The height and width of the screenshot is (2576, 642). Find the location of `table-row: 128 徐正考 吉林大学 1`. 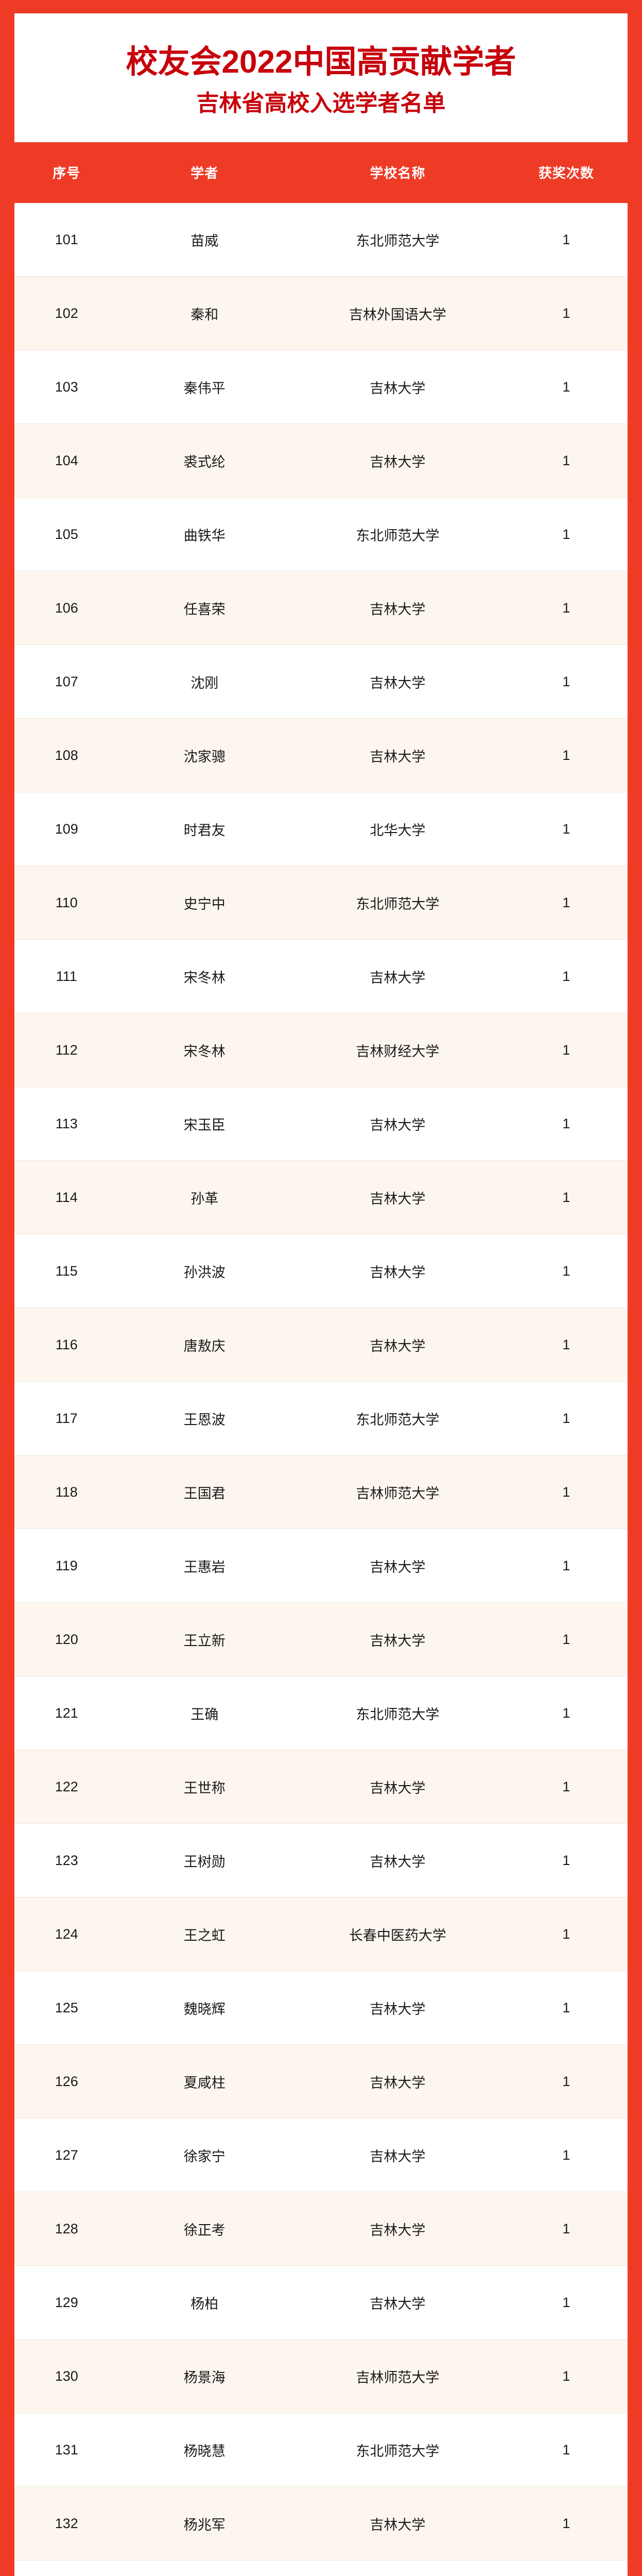

table-row: 128 徐正考 吉林大学 1 is located at coordinates (321, 2229).